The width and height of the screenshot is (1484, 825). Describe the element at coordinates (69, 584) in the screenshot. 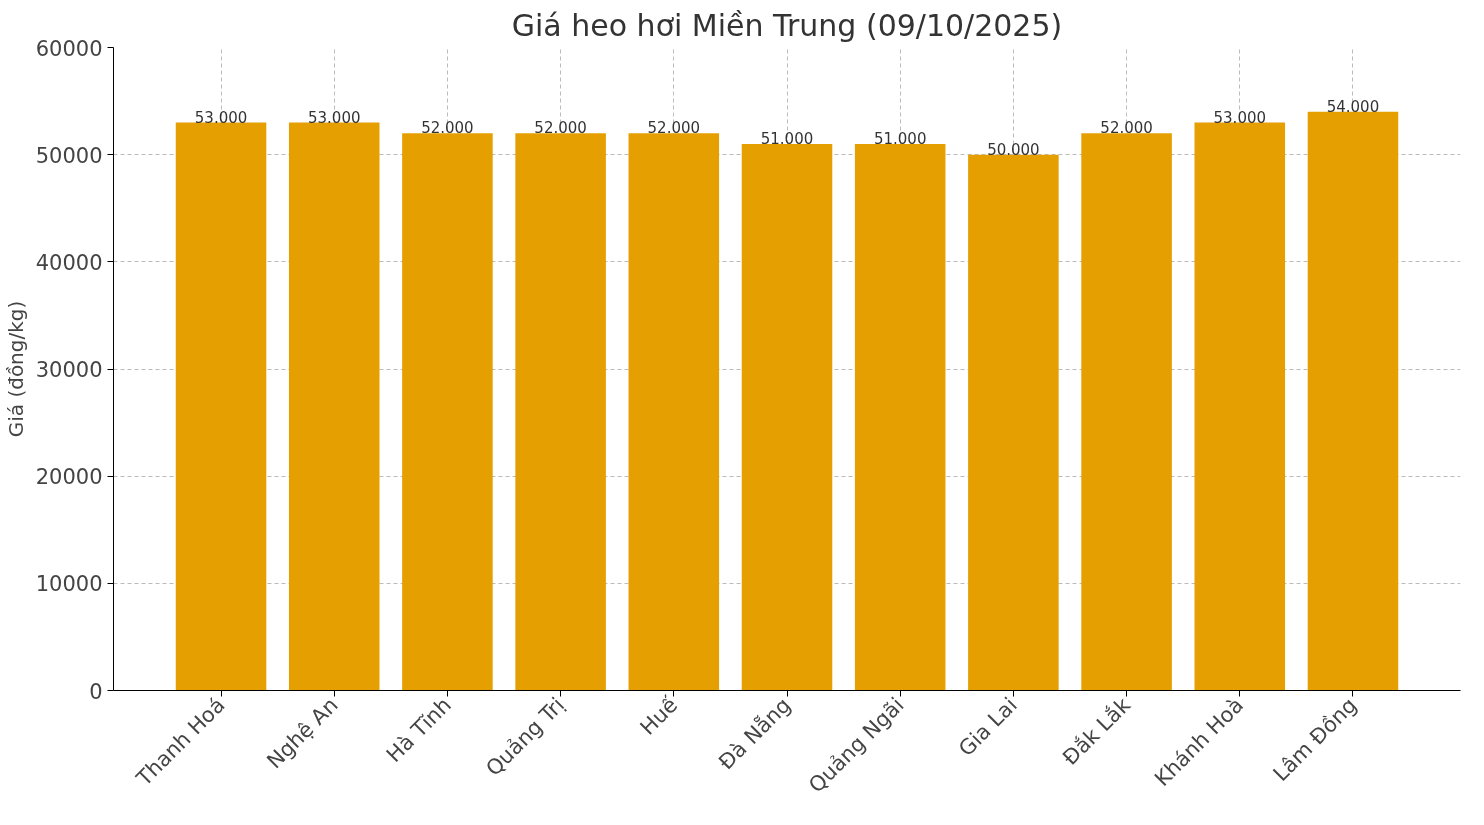

I see `y-tick-label: 10000` at that location.